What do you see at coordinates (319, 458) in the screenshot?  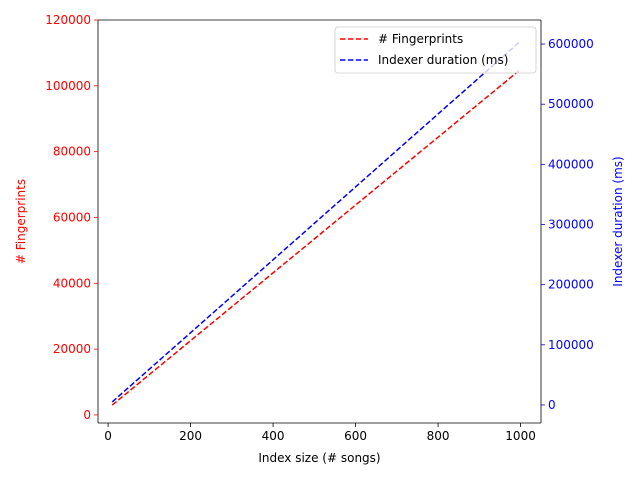 I see `x-axis-label: Index size (# songs)` at bounding box center [319, 458].